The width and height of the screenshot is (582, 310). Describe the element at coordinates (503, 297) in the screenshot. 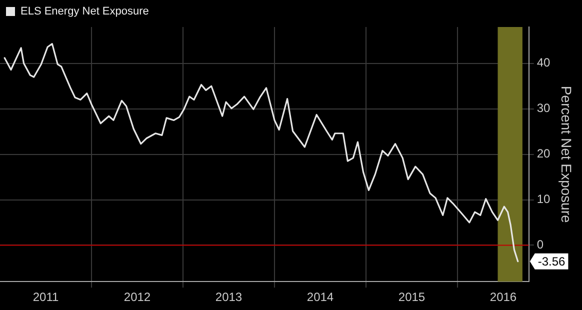

I see `x-tick-label: 2016` at that location.